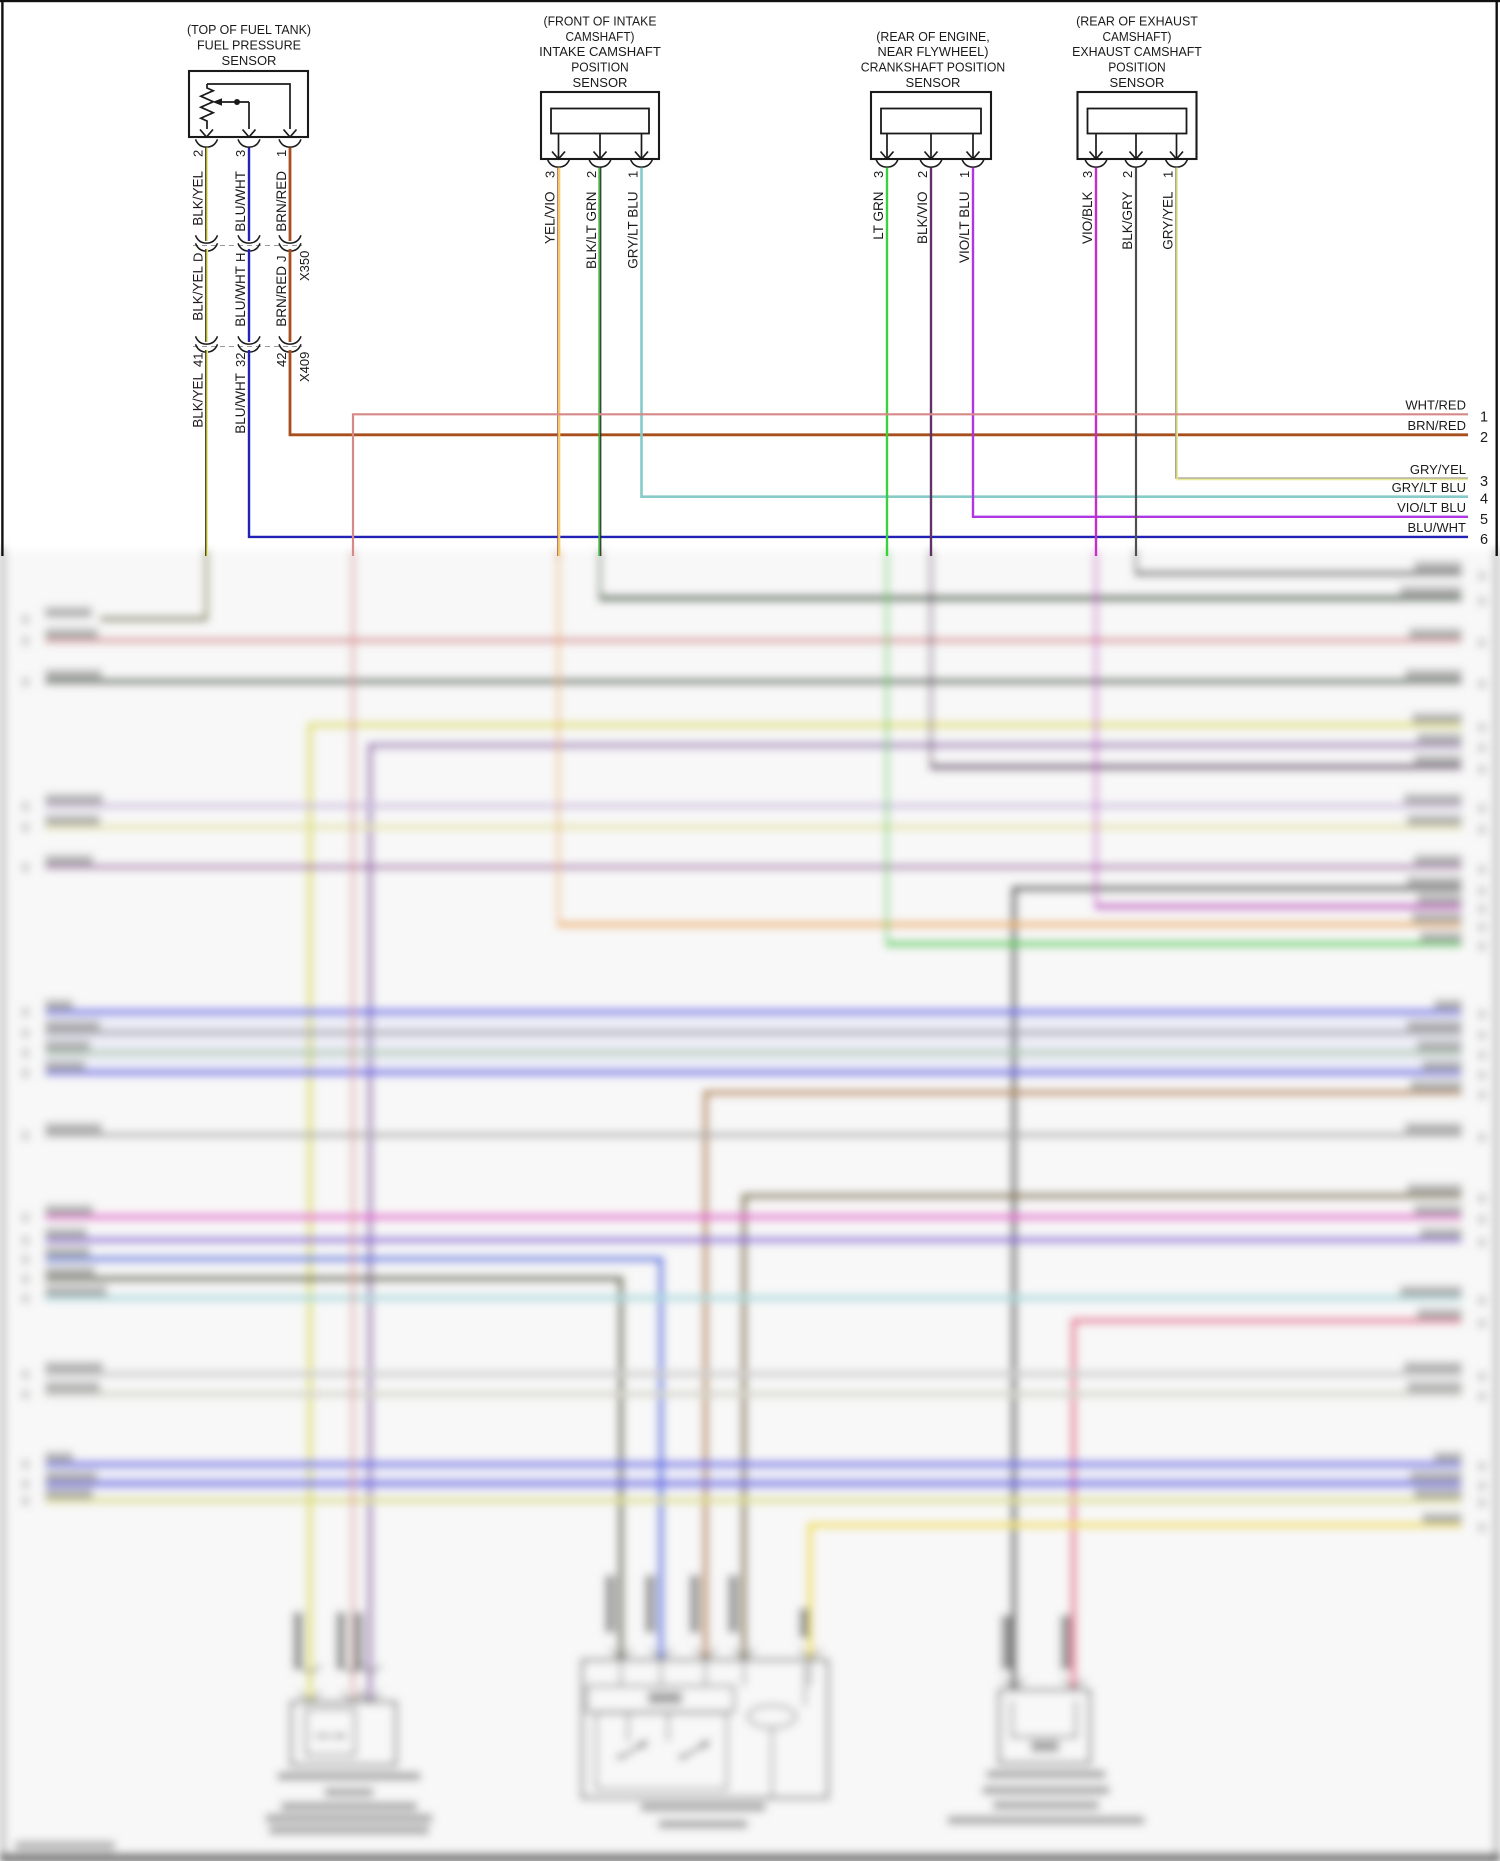 The width and height of the screenshot is (1500, 1861). Describe the element at coordinates (600, 51) in the screenshot. I see `svg-text: INTAKE CAMSHAFT` at that location.